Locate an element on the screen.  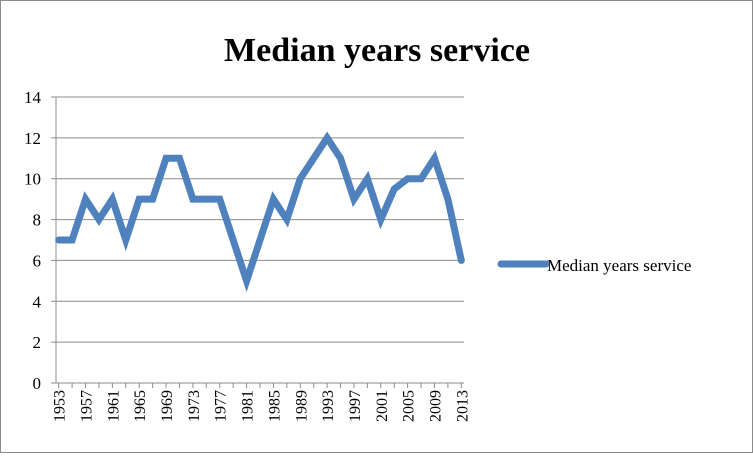
y-axis-tick-labels: 0 2 4 6 8 10 12 14 is located at coordinates (33, 240).